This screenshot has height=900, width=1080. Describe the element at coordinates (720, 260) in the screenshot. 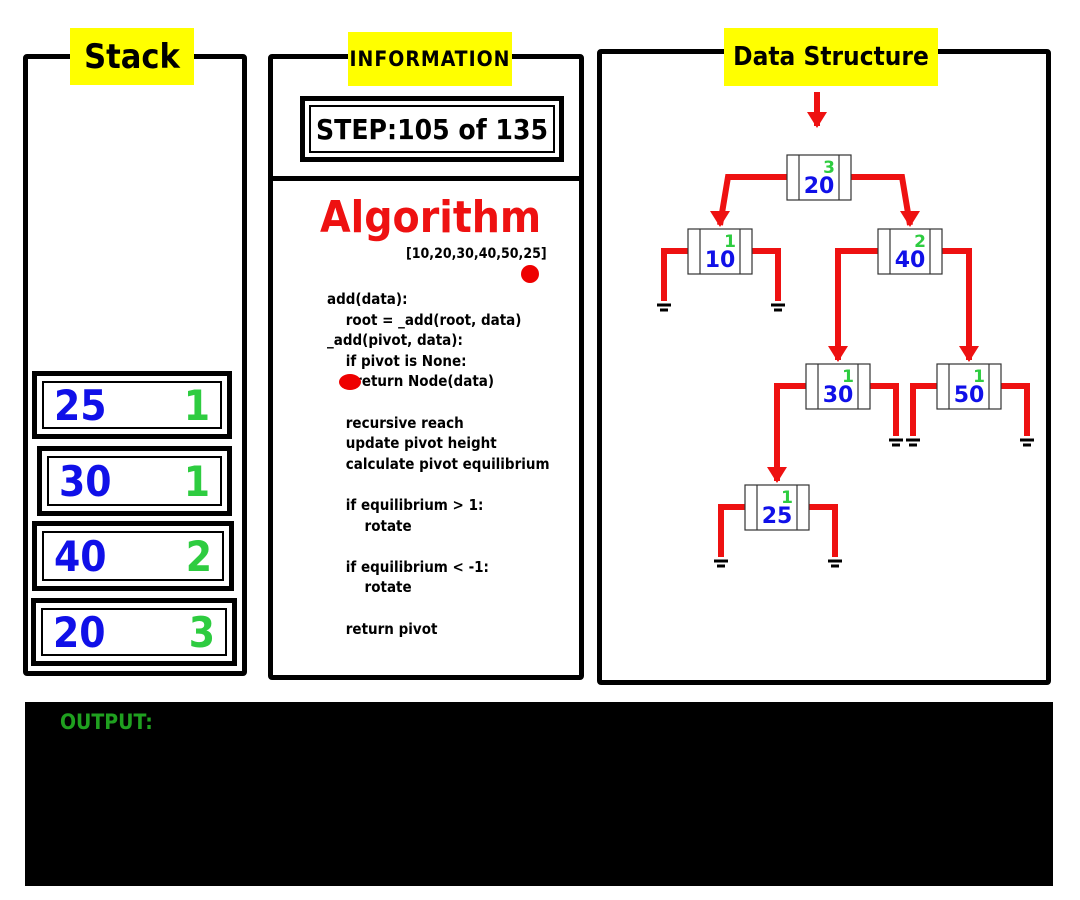

I see `tree-node-value: 10` at that location.